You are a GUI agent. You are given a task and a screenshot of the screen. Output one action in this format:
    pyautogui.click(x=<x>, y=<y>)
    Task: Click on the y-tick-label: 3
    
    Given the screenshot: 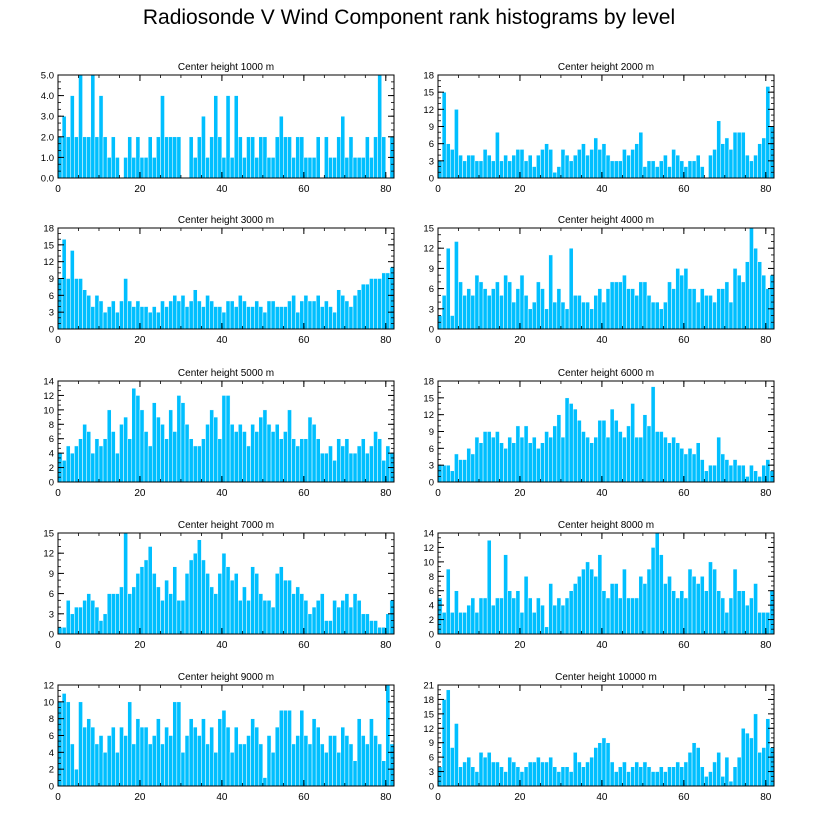 What is the action you would take?
    pyautogui.click(x=431, y=309)
    